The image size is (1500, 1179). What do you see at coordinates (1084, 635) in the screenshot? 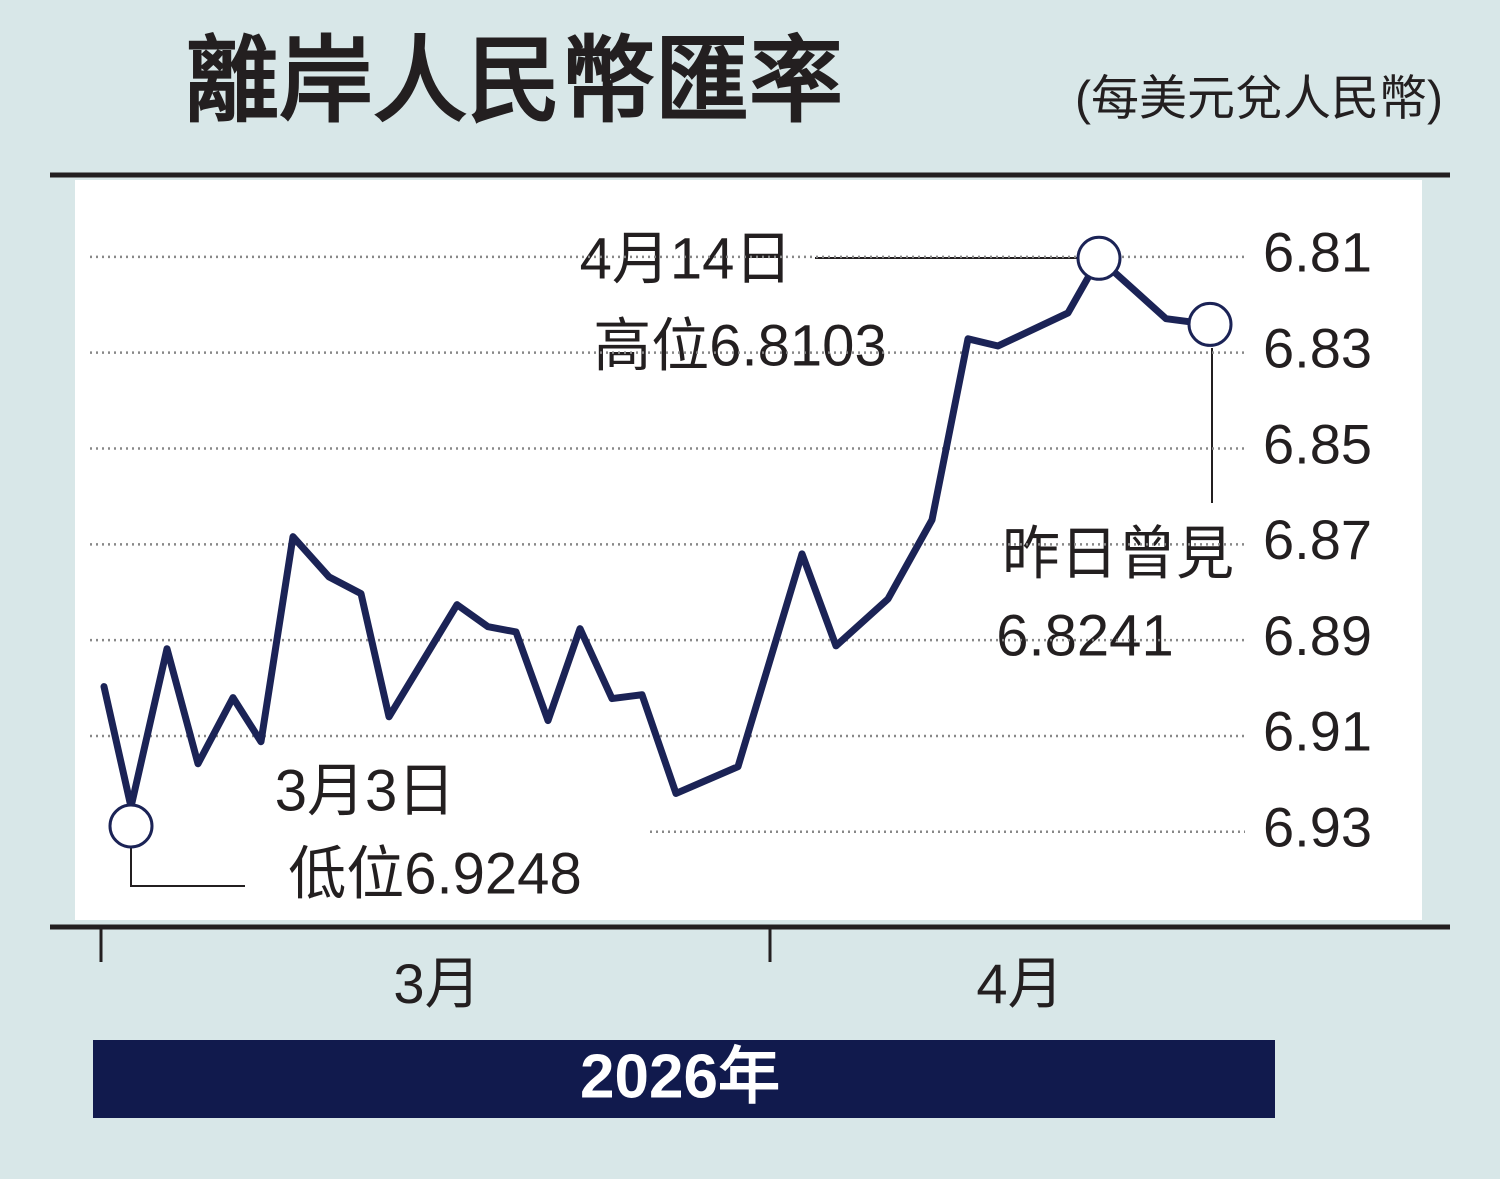
I see `annotation: 6.8241` at bounding box center [1084, 635].